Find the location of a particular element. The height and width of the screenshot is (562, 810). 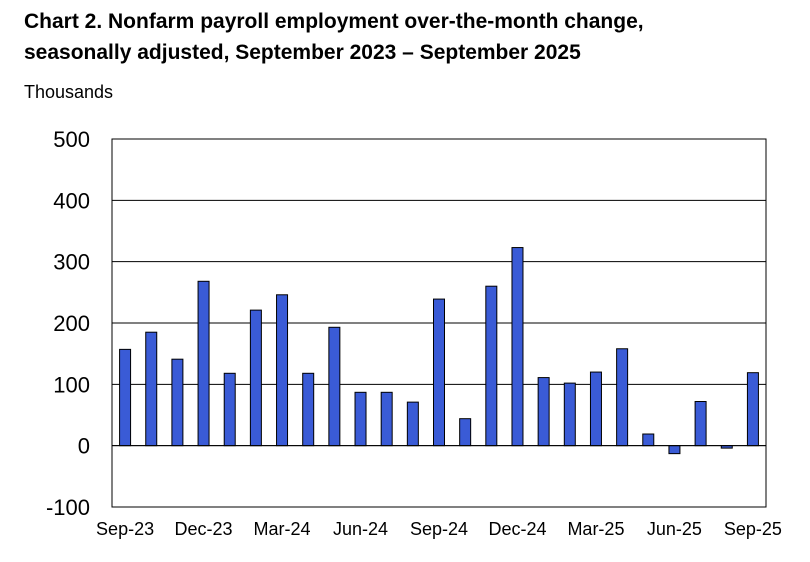

x-tick-label: Dec-23 is located at coordinates (204, 529).